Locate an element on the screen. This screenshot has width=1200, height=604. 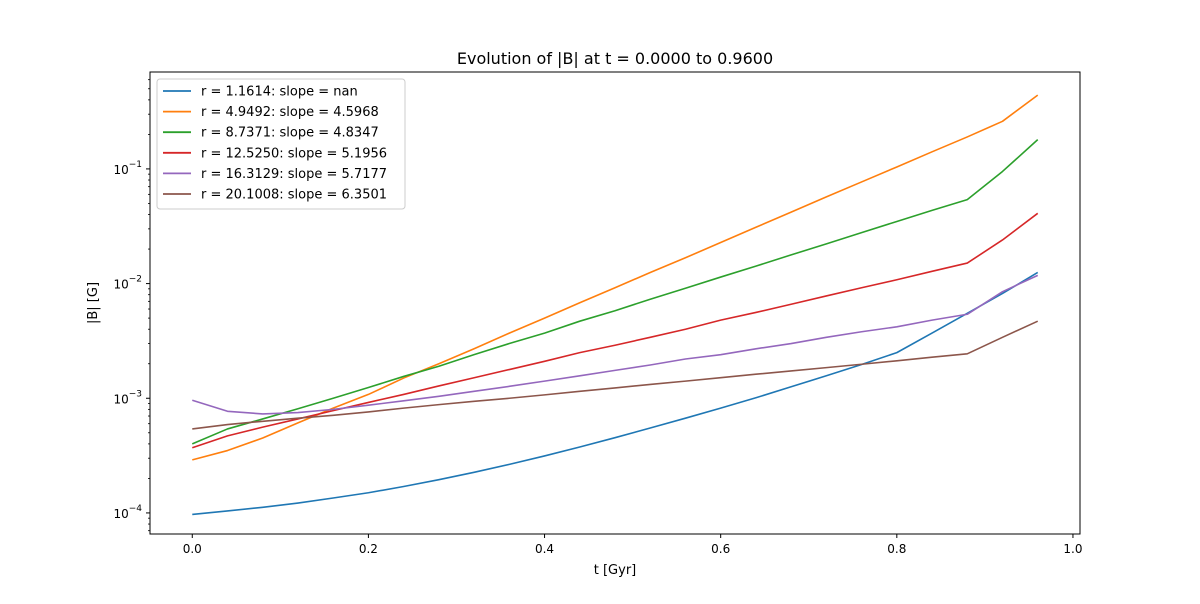
y-tick-label: 10⁻² is located at coordinates (127, 283).